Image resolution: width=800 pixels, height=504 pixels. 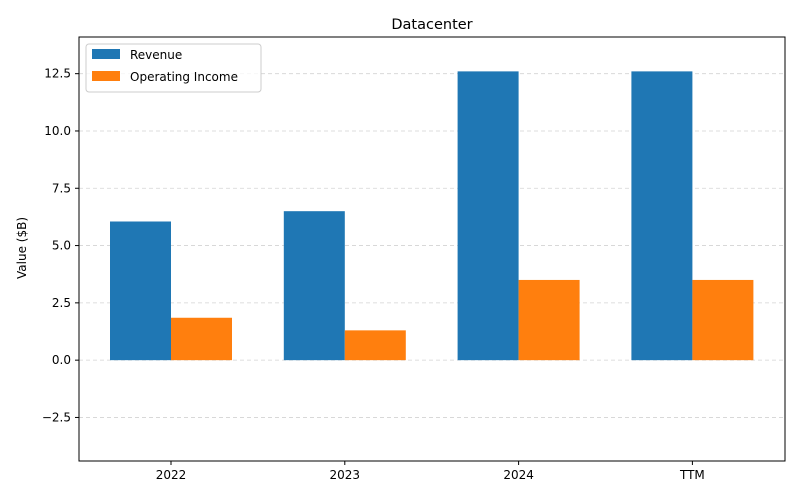 I want to click on y-tick-label: 12.5, so click(x=57, y=74).